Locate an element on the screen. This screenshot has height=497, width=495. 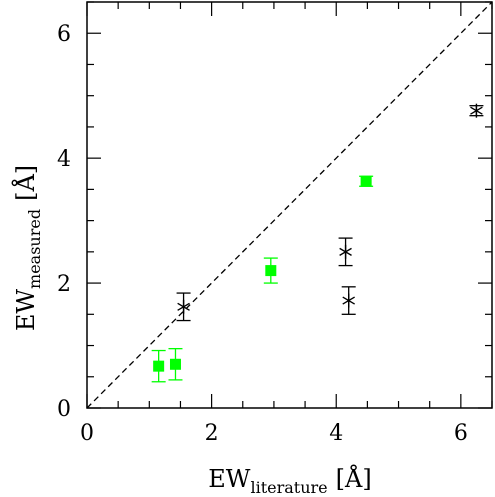
y-tick-label: 6 is located at coordinates (64, 34).